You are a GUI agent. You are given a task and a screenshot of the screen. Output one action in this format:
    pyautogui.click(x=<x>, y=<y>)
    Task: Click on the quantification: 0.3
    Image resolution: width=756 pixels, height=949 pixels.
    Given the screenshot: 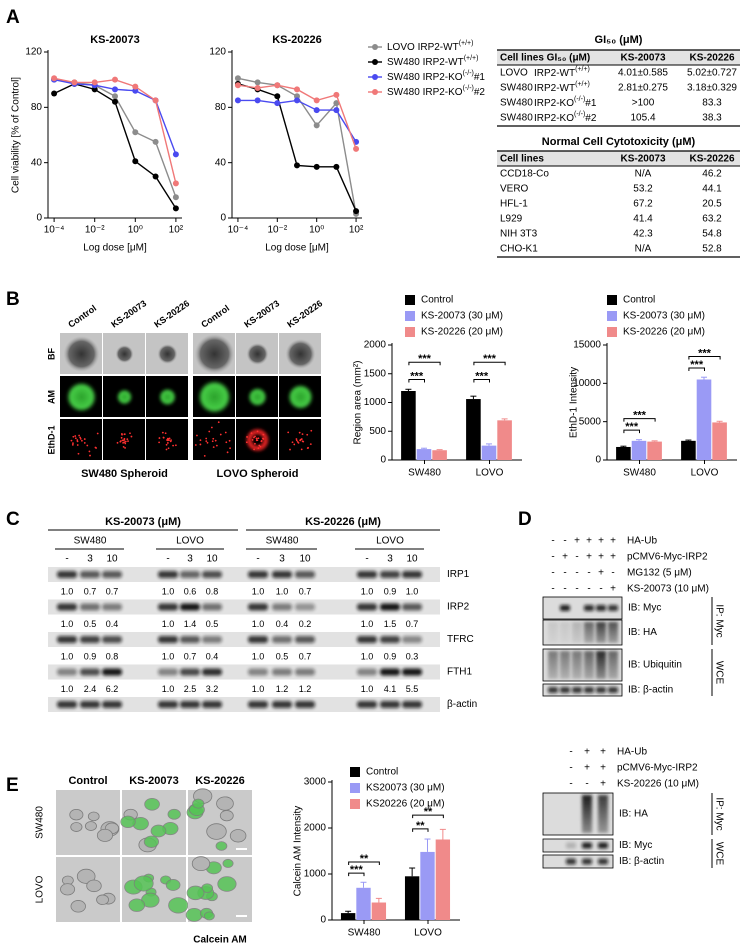 What is the action you would take?
    pyautogui.click(x=412, y=656)
    